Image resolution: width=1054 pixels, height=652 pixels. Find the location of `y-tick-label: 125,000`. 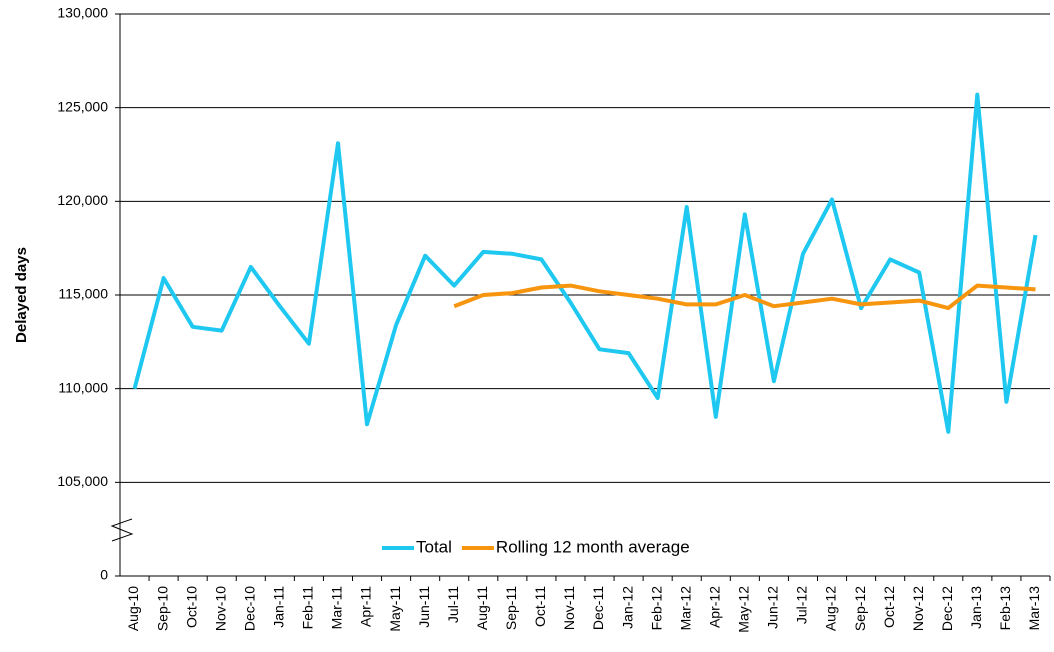

y-tick-label: 125,000 is located at coordinates (82, 106).